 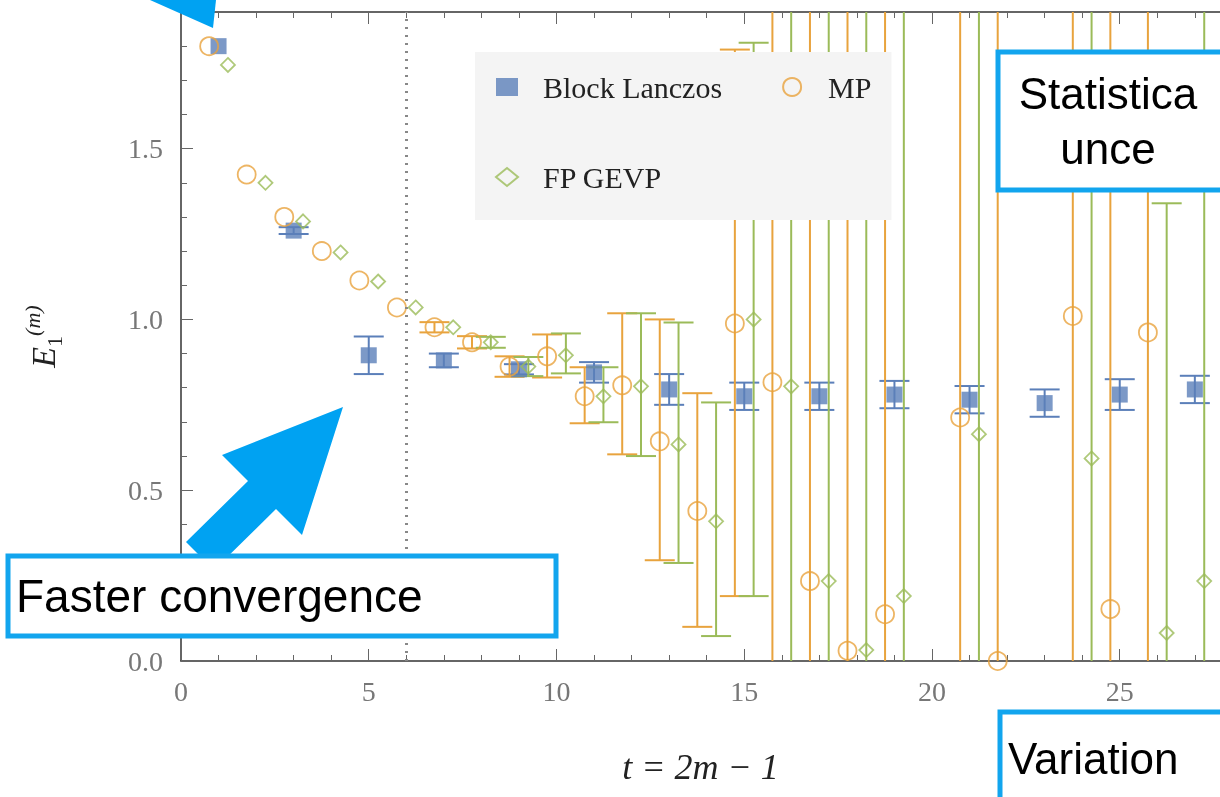 What do you see at coordinates (145, 661) in the screenshot?
I see `y-tick-label: 0.0` at bounding box center [145, 661].